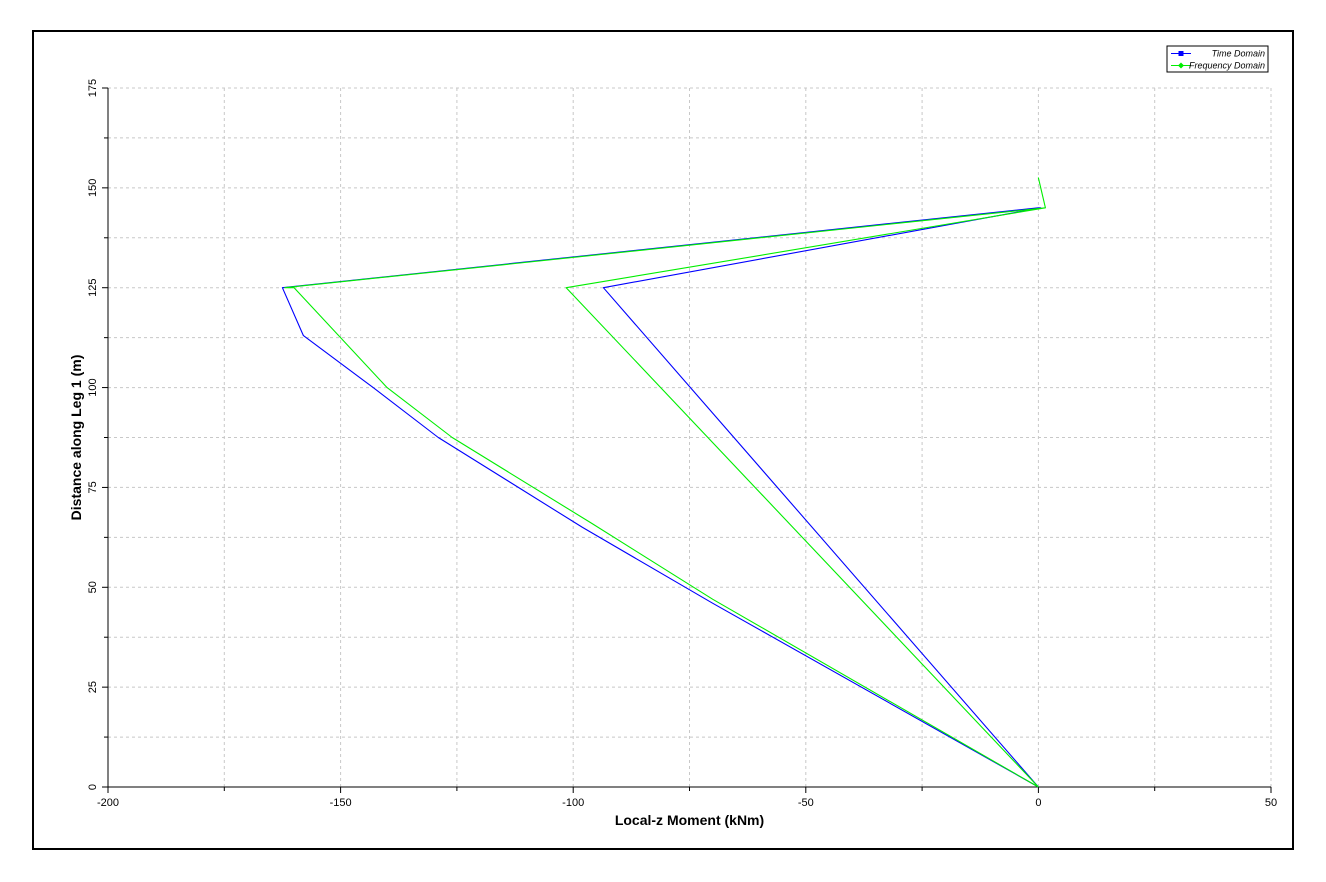 This screenshot has width=1326, height=882. What do you see at coordinates (93, 787) in the screenshot?
I see `y-tick-label: 0` at bounding box center [93, 787].